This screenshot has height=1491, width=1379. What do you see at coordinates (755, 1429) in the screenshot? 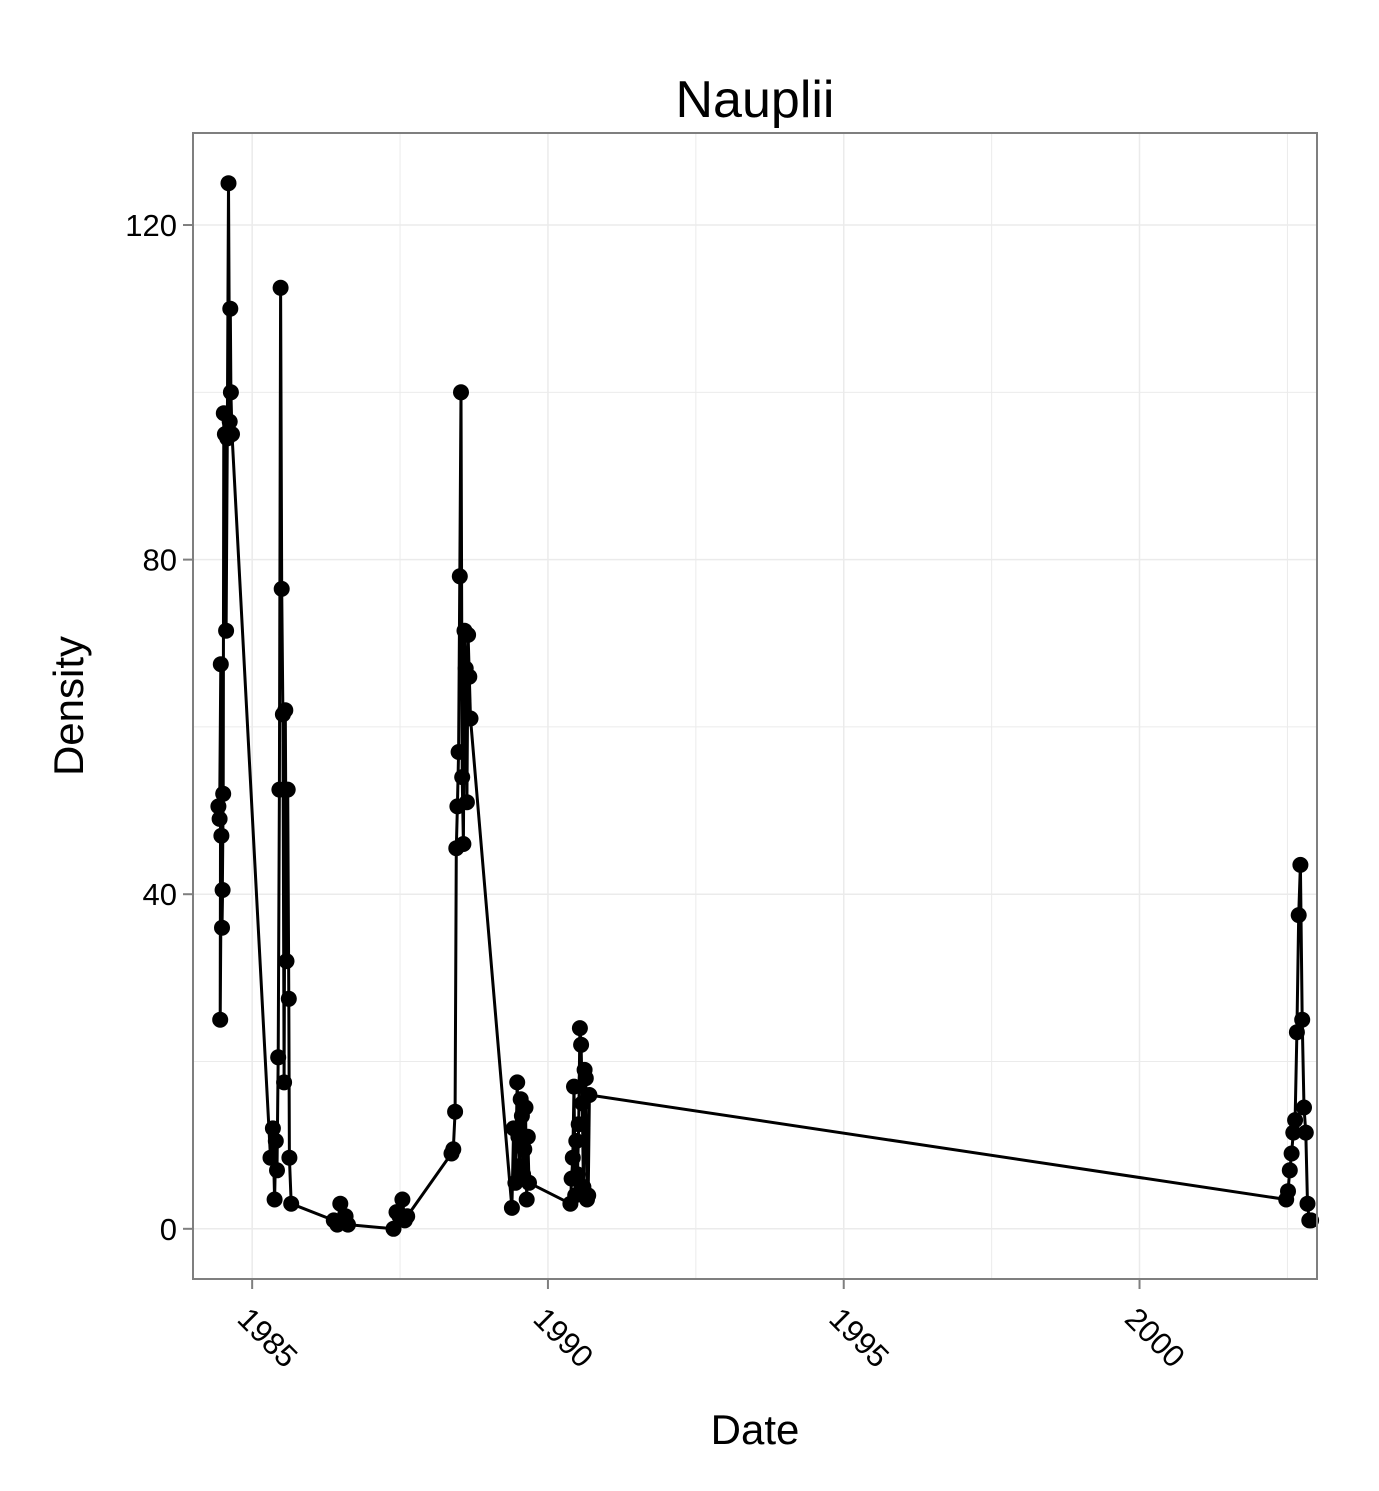
I see `x-axis-label: Date` at bounding box center [755, 1429].